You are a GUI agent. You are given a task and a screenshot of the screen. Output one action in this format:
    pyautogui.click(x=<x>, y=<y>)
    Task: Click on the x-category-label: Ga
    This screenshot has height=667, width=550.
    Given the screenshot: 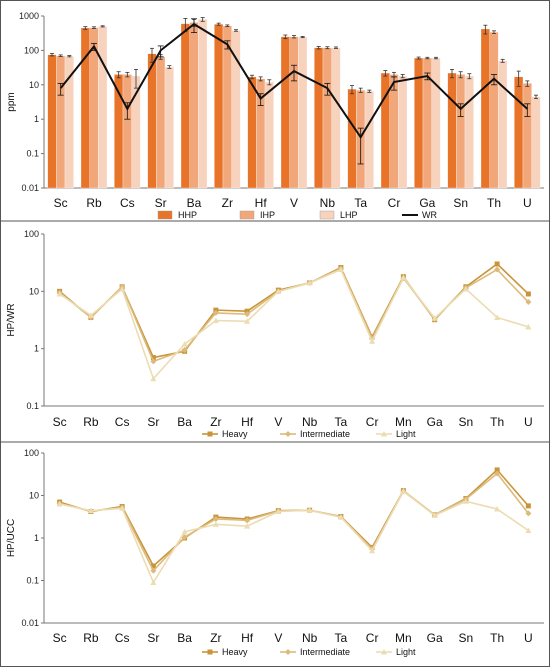 What is the action you would take?
    pyautogui.click(x=435, y=422)
    